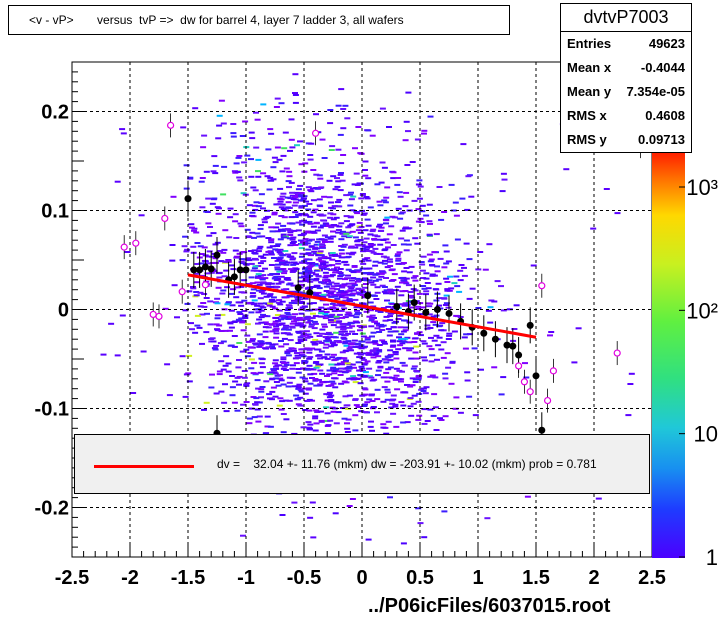 Image resolution: width=720 pixels, height=620 pixels. I want to click on x-tick-label: -2, so click(130, 578).